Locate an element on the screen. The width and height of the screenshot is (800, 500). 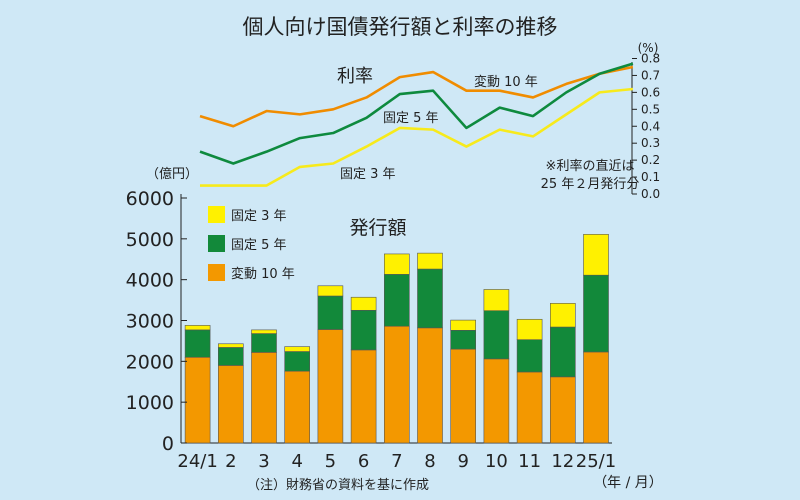
bar-y-tick-label: 3000 is located at coordinates (150, 322).